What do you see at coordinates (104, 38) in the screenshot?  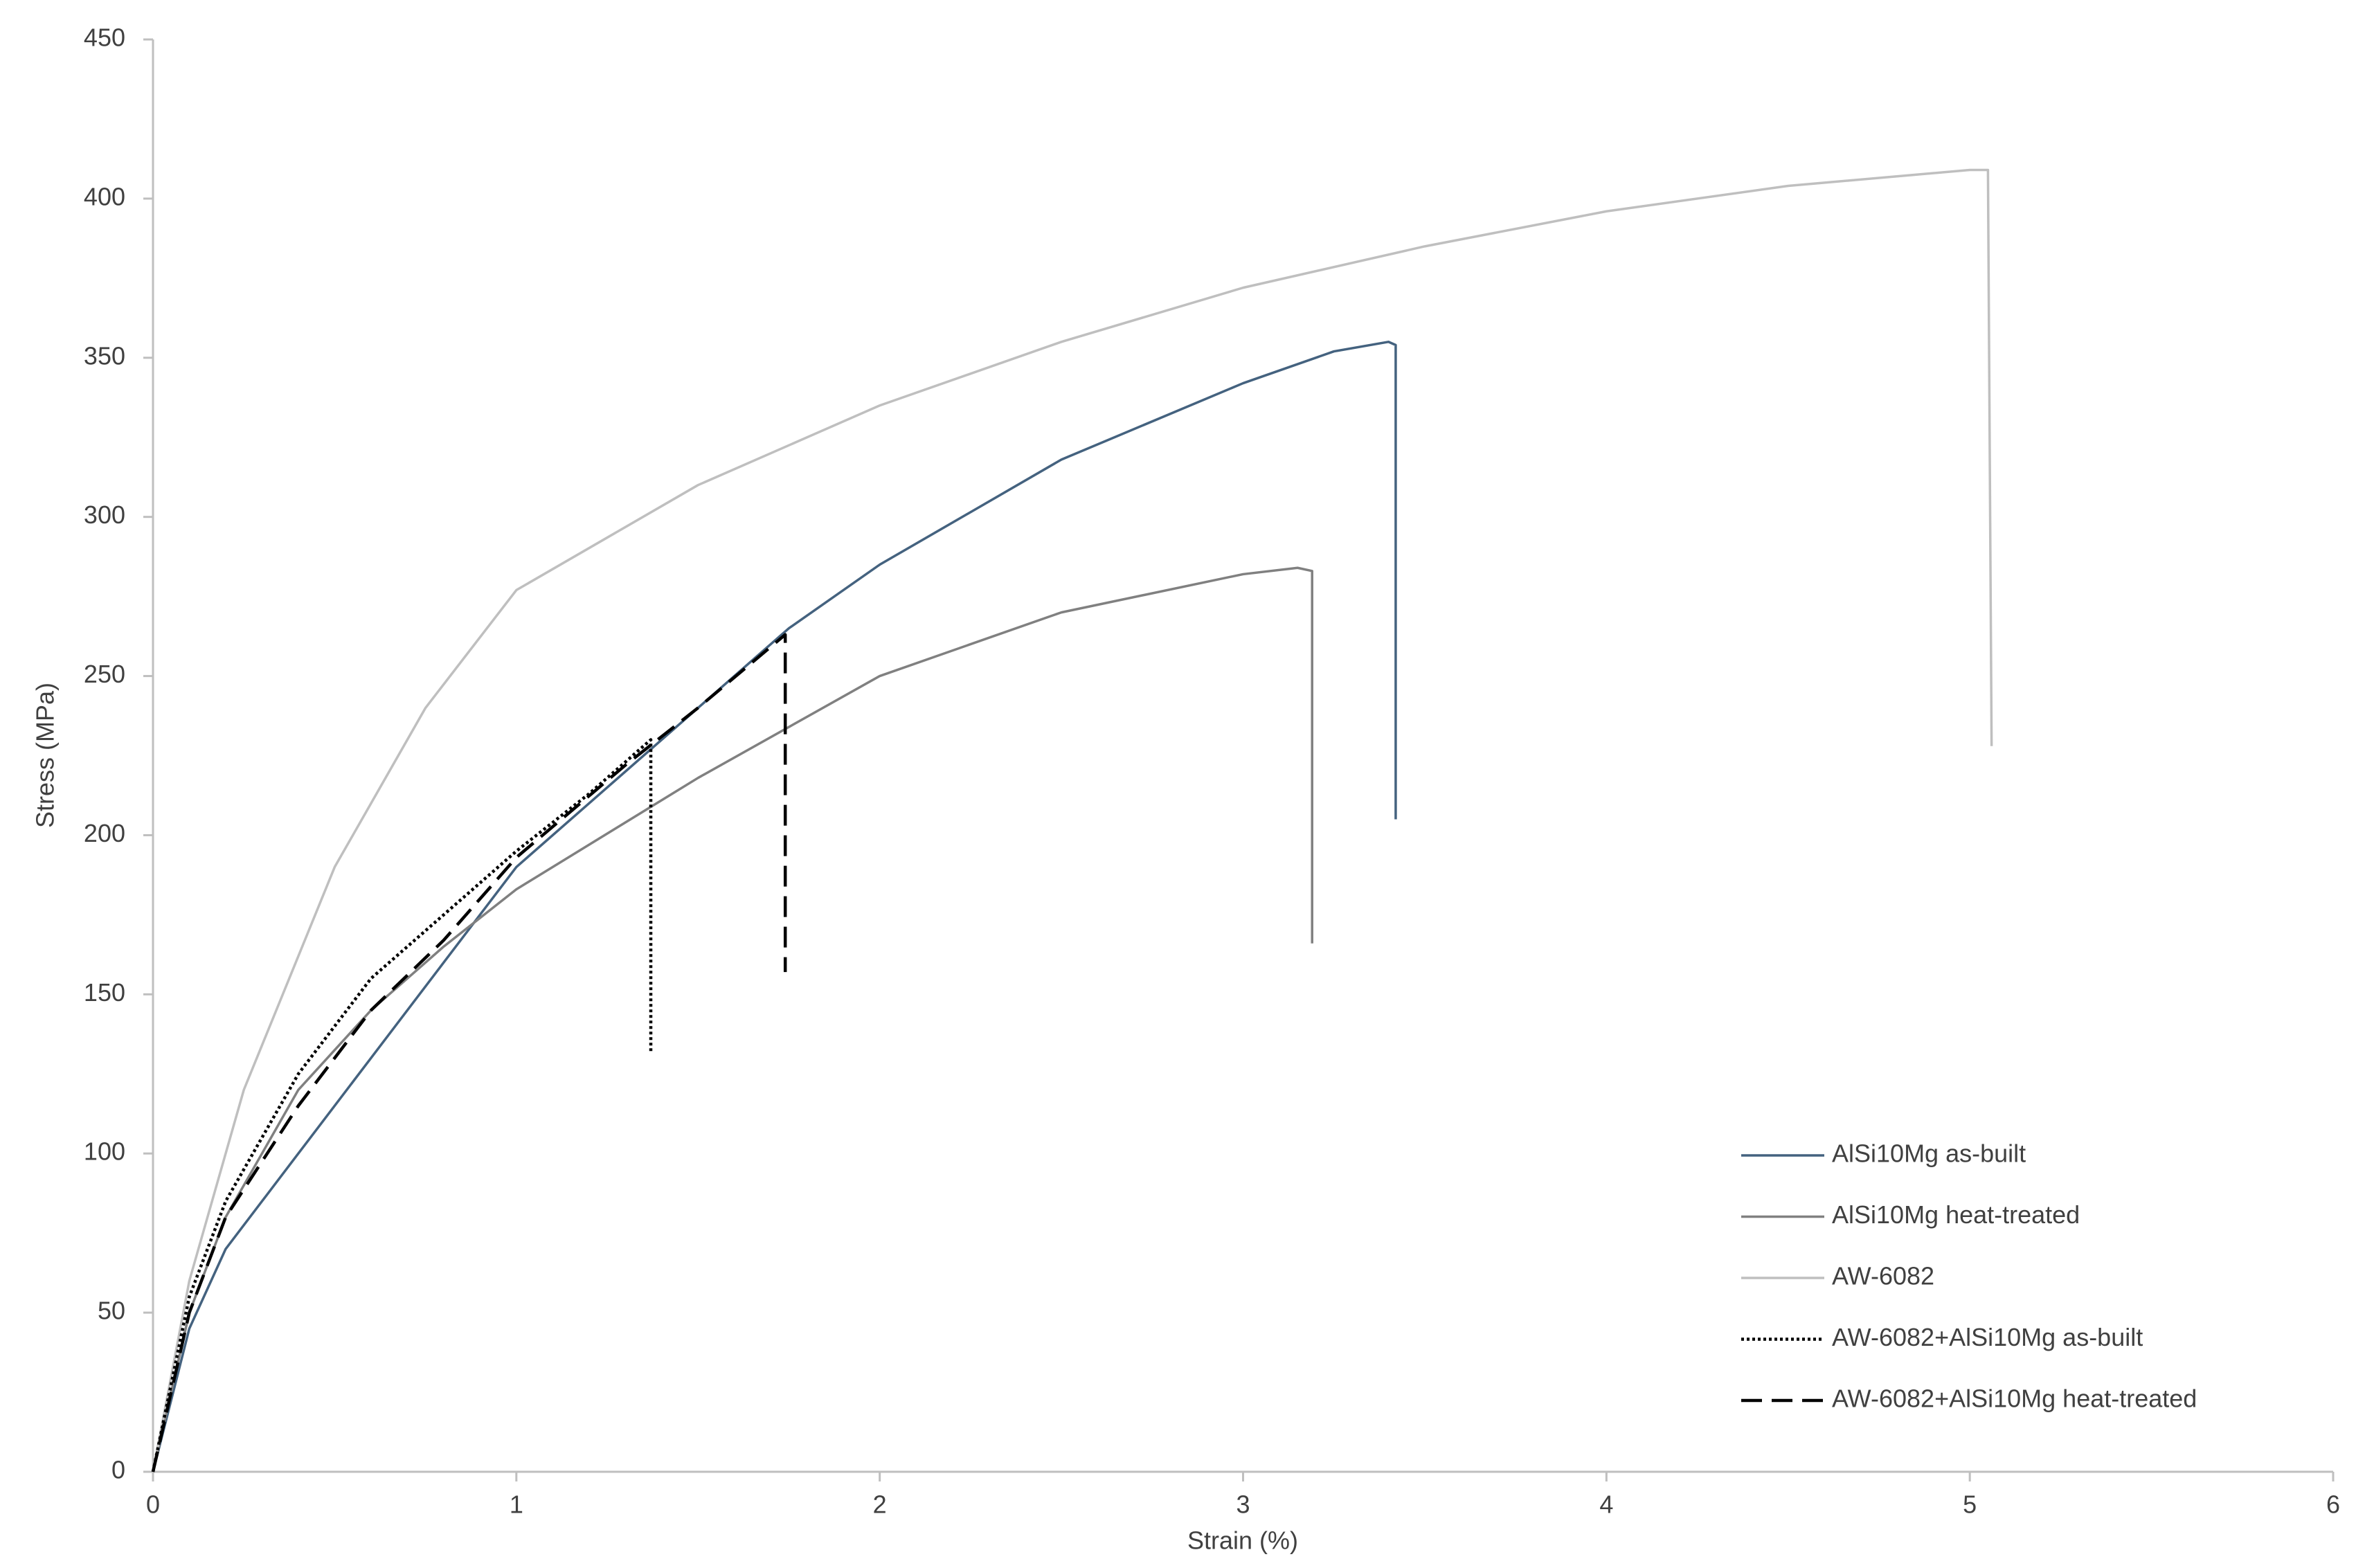 I see `y-tick-label: 450` at bounding box center [104, 38].